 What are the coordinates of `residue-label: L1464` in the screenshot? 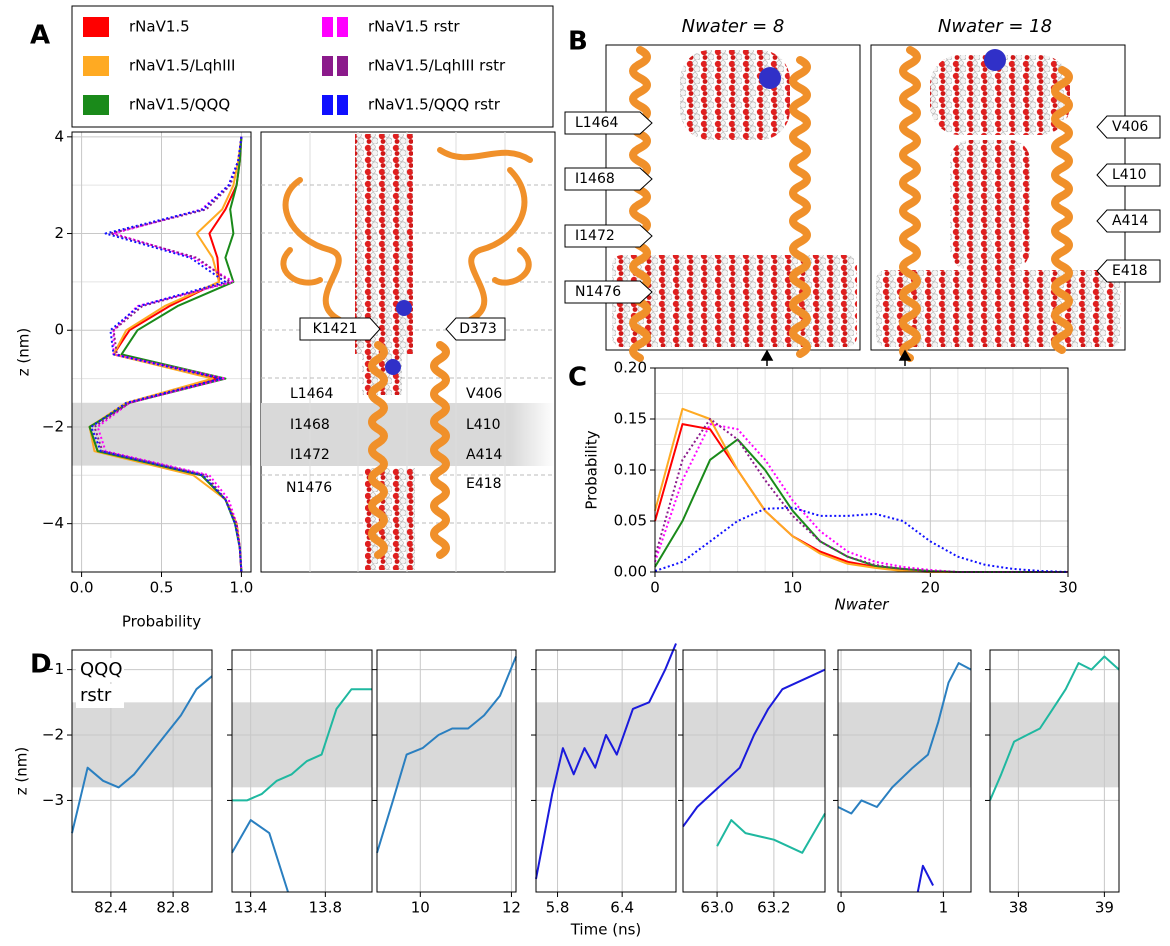 It's located at (597, 123).